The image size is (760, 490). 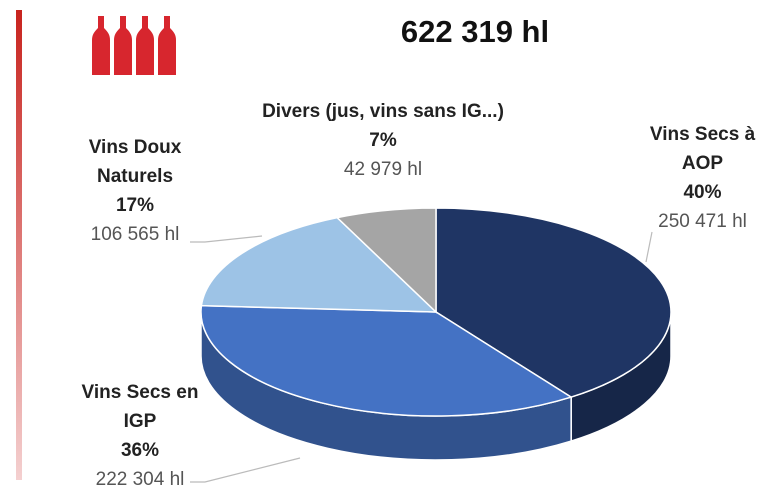 I want to click on percentage-label: 40%, so click(x=702, y=192).